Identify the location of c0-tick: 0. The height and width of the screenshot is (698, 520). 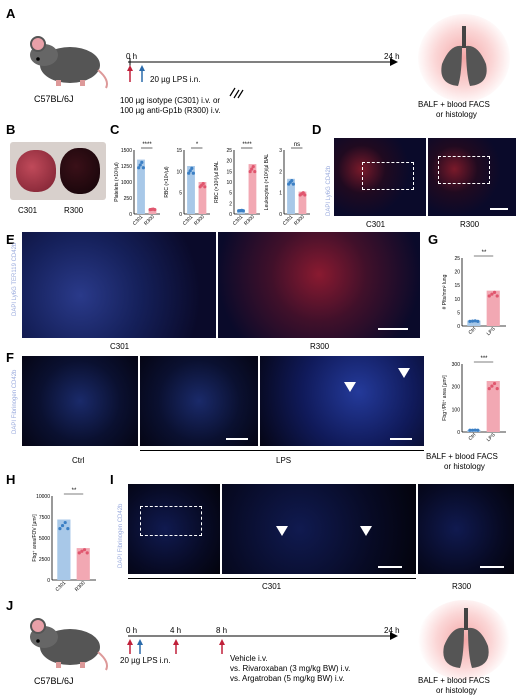
(130, 215).